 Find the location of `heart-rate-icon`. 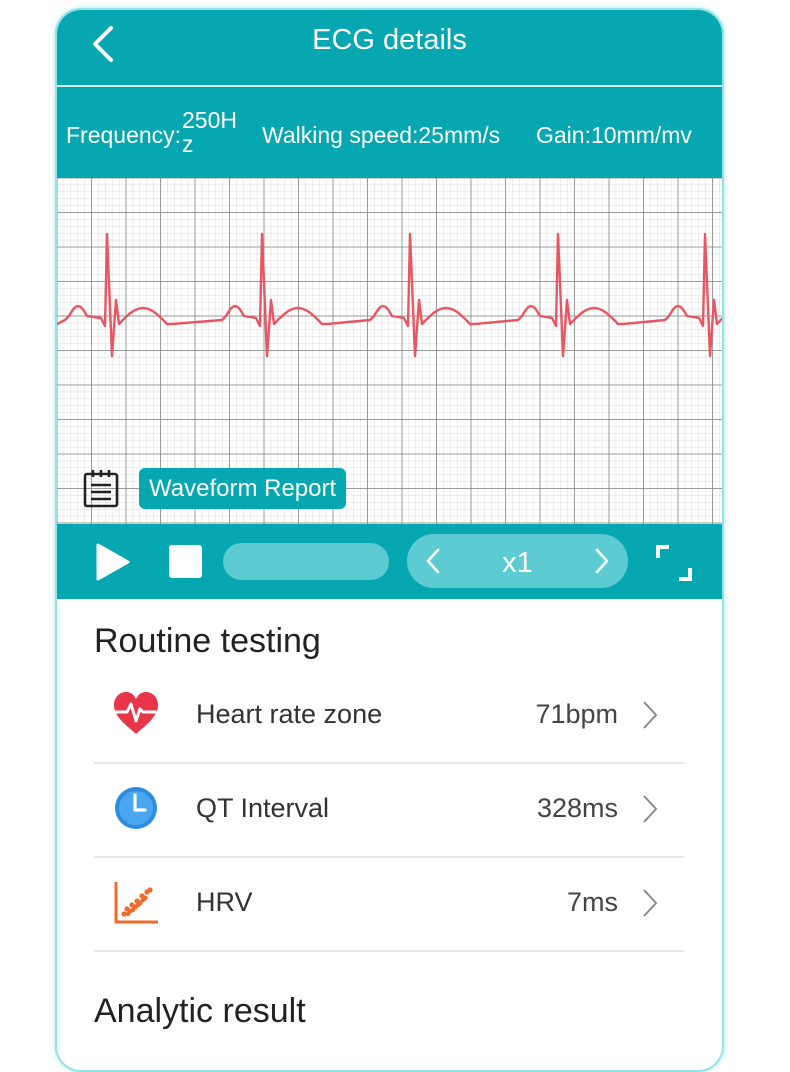

heart-rate-icon is located at coordinates (136, 714).